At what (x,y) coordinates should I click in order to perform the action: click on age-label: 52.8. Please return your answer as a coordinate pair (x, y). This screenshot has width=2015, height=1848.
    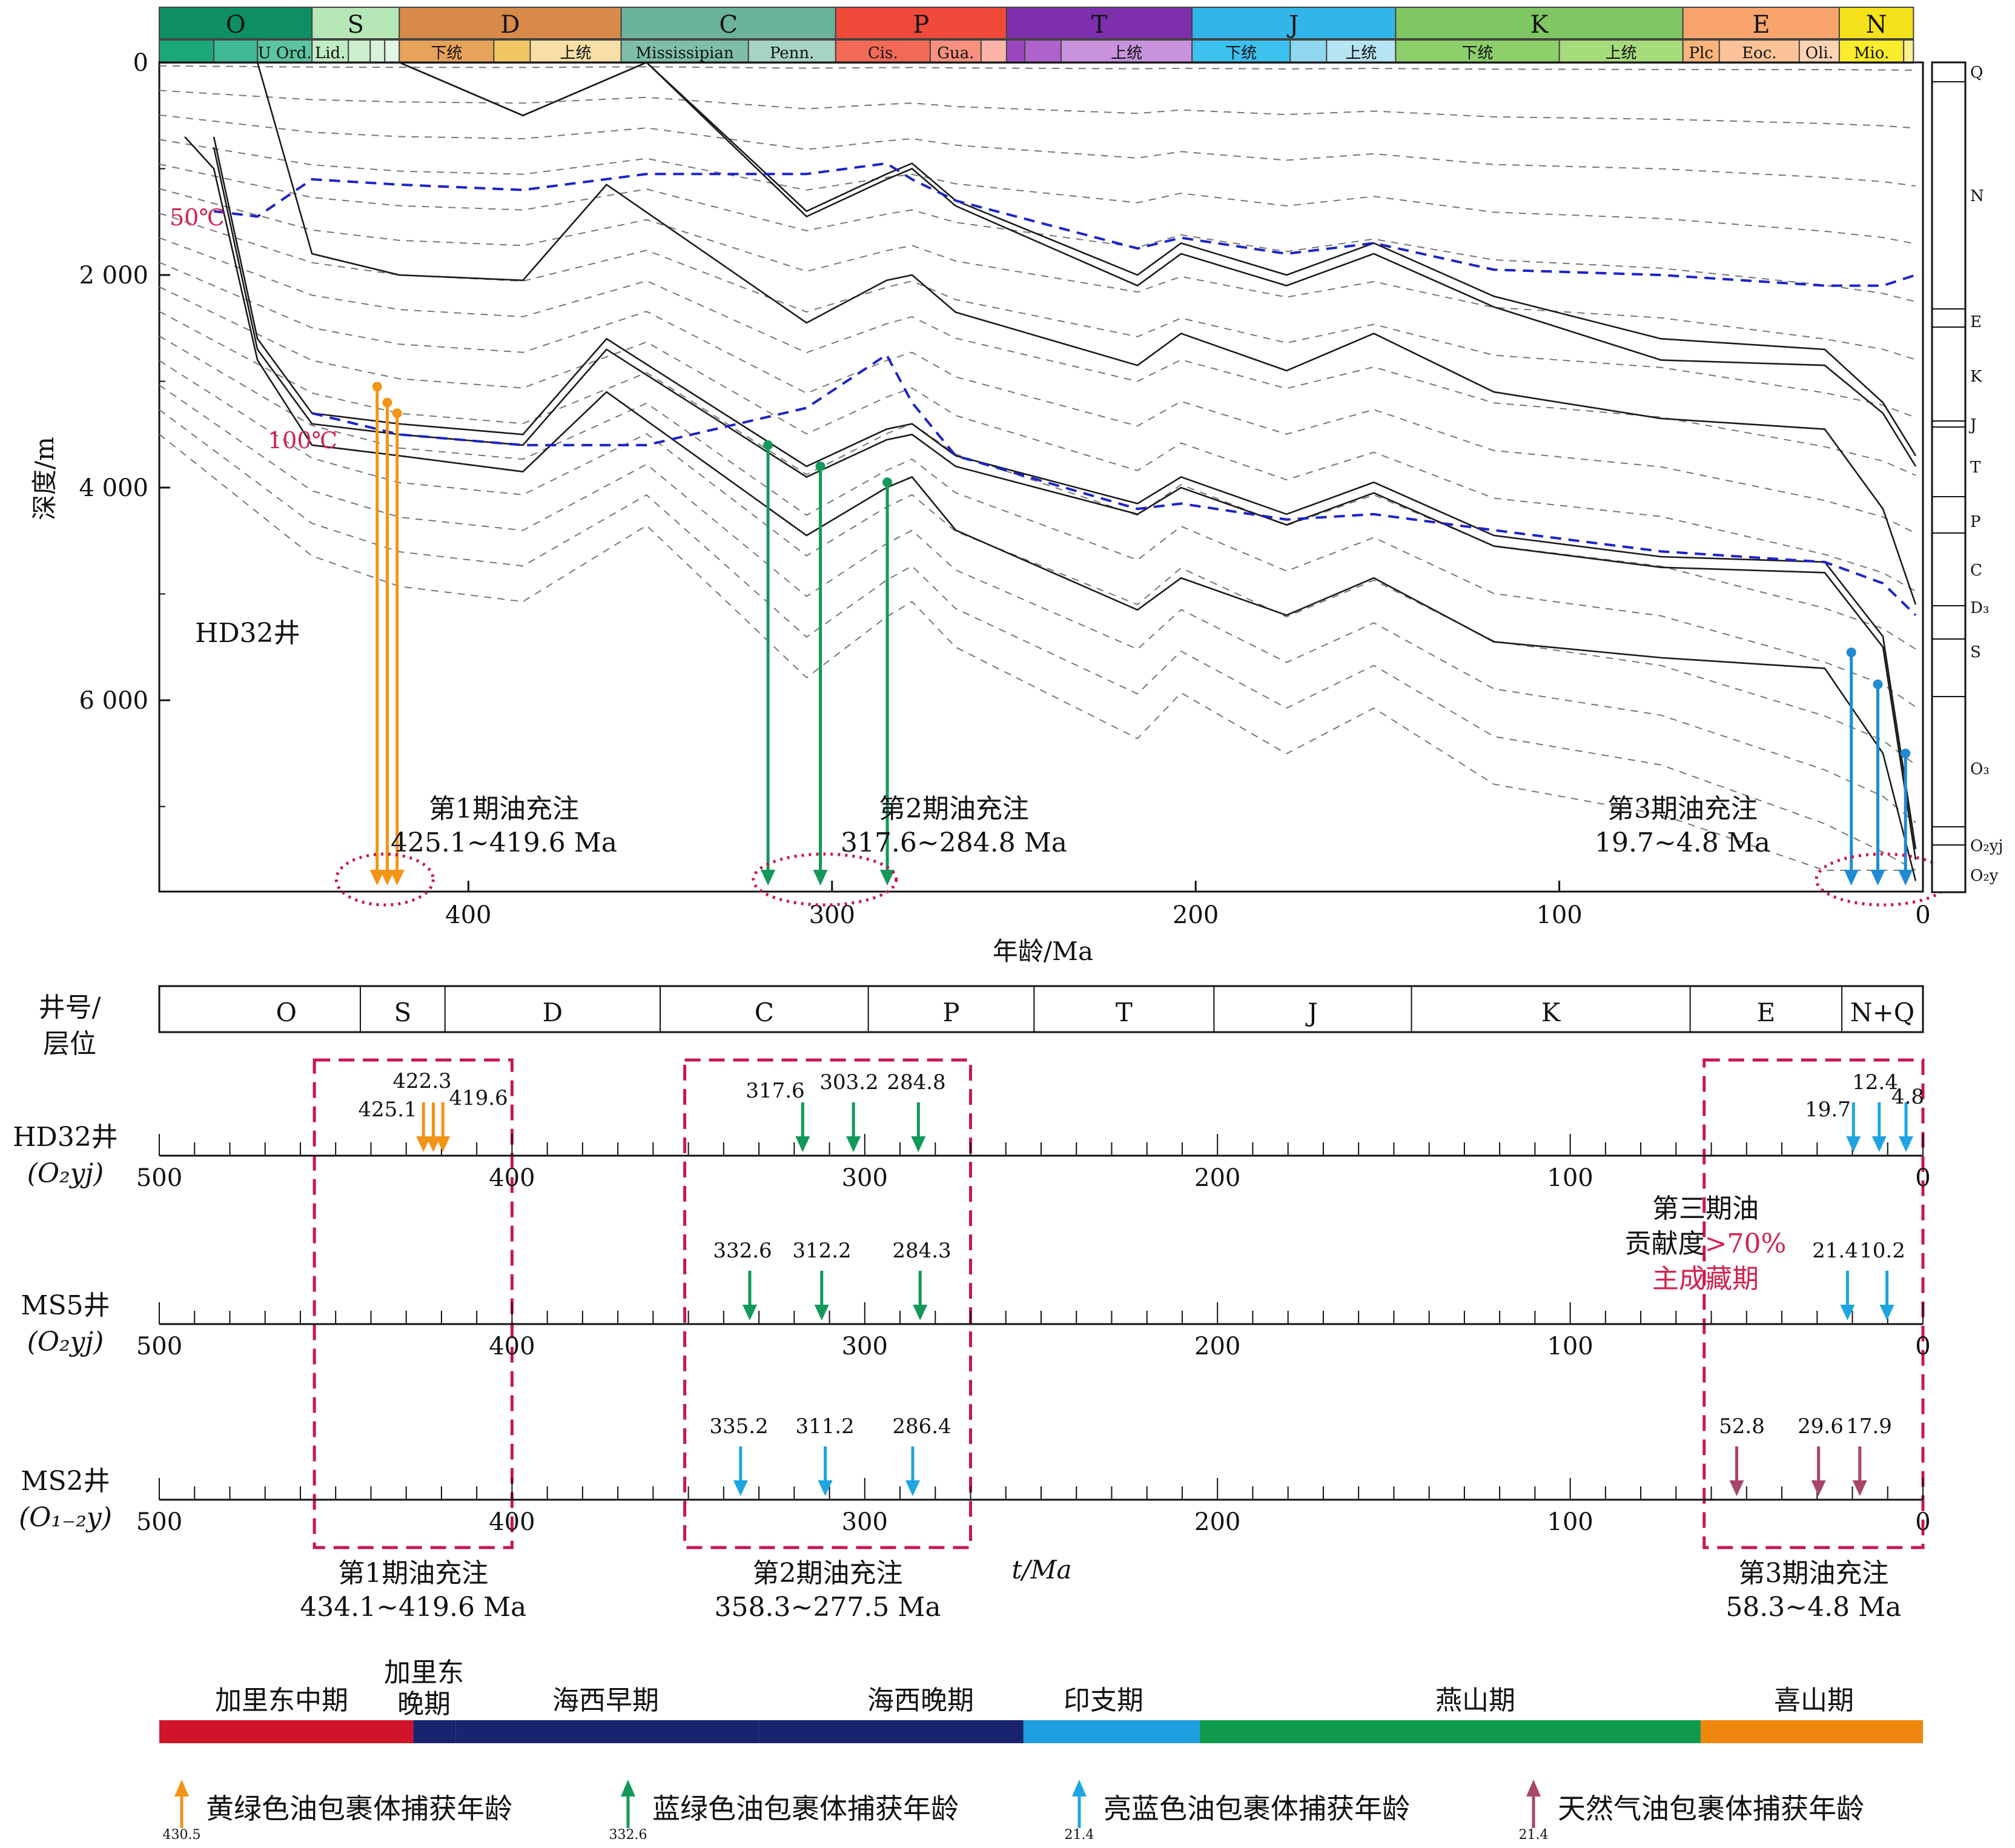
    Looking at the image, I should click on (1742, 1426).